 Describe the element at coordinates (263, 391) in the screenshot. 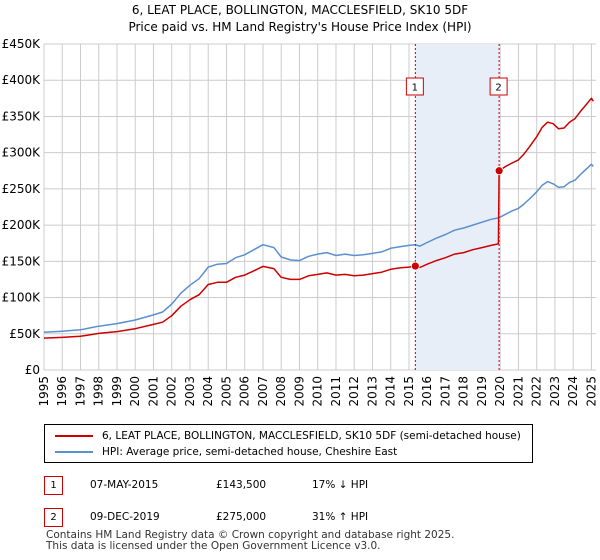

I see `x-tick-label: 2007` at that location.